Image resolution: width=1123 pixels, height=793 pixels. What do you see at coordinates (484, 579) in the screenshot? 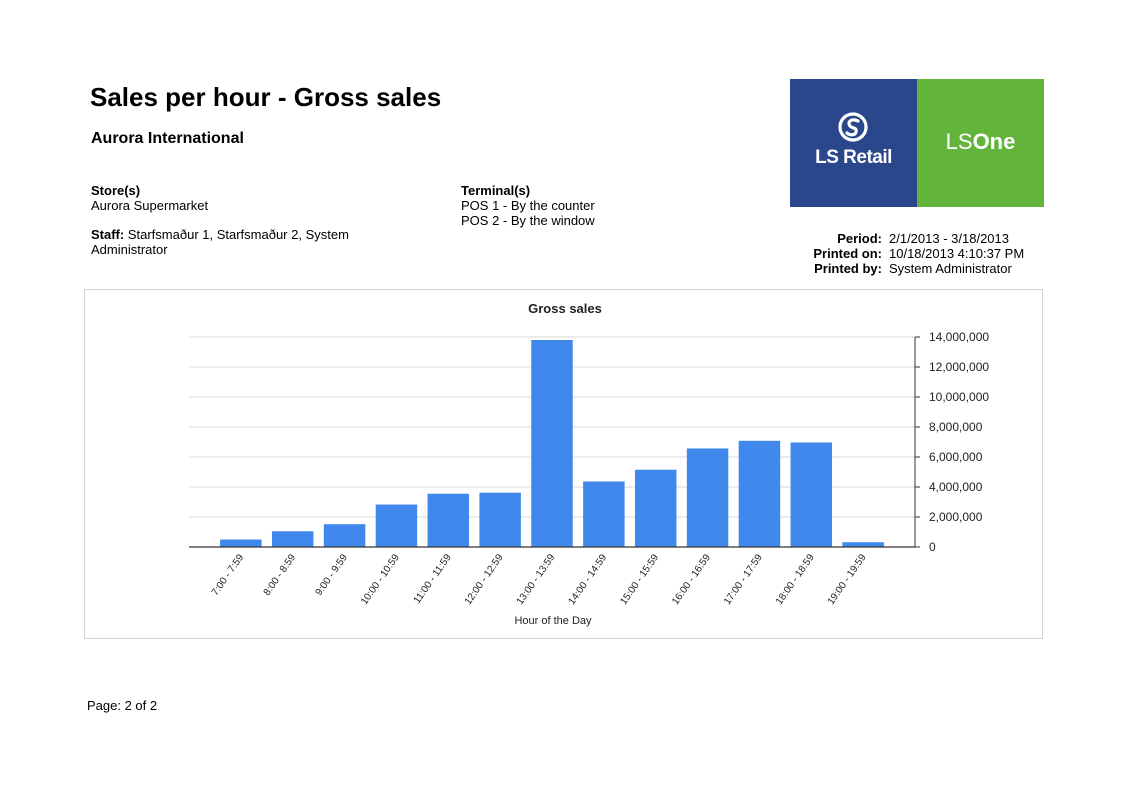
I see `x-tick-label: 12:00 - 12:59` at bounding box center [484, 579].